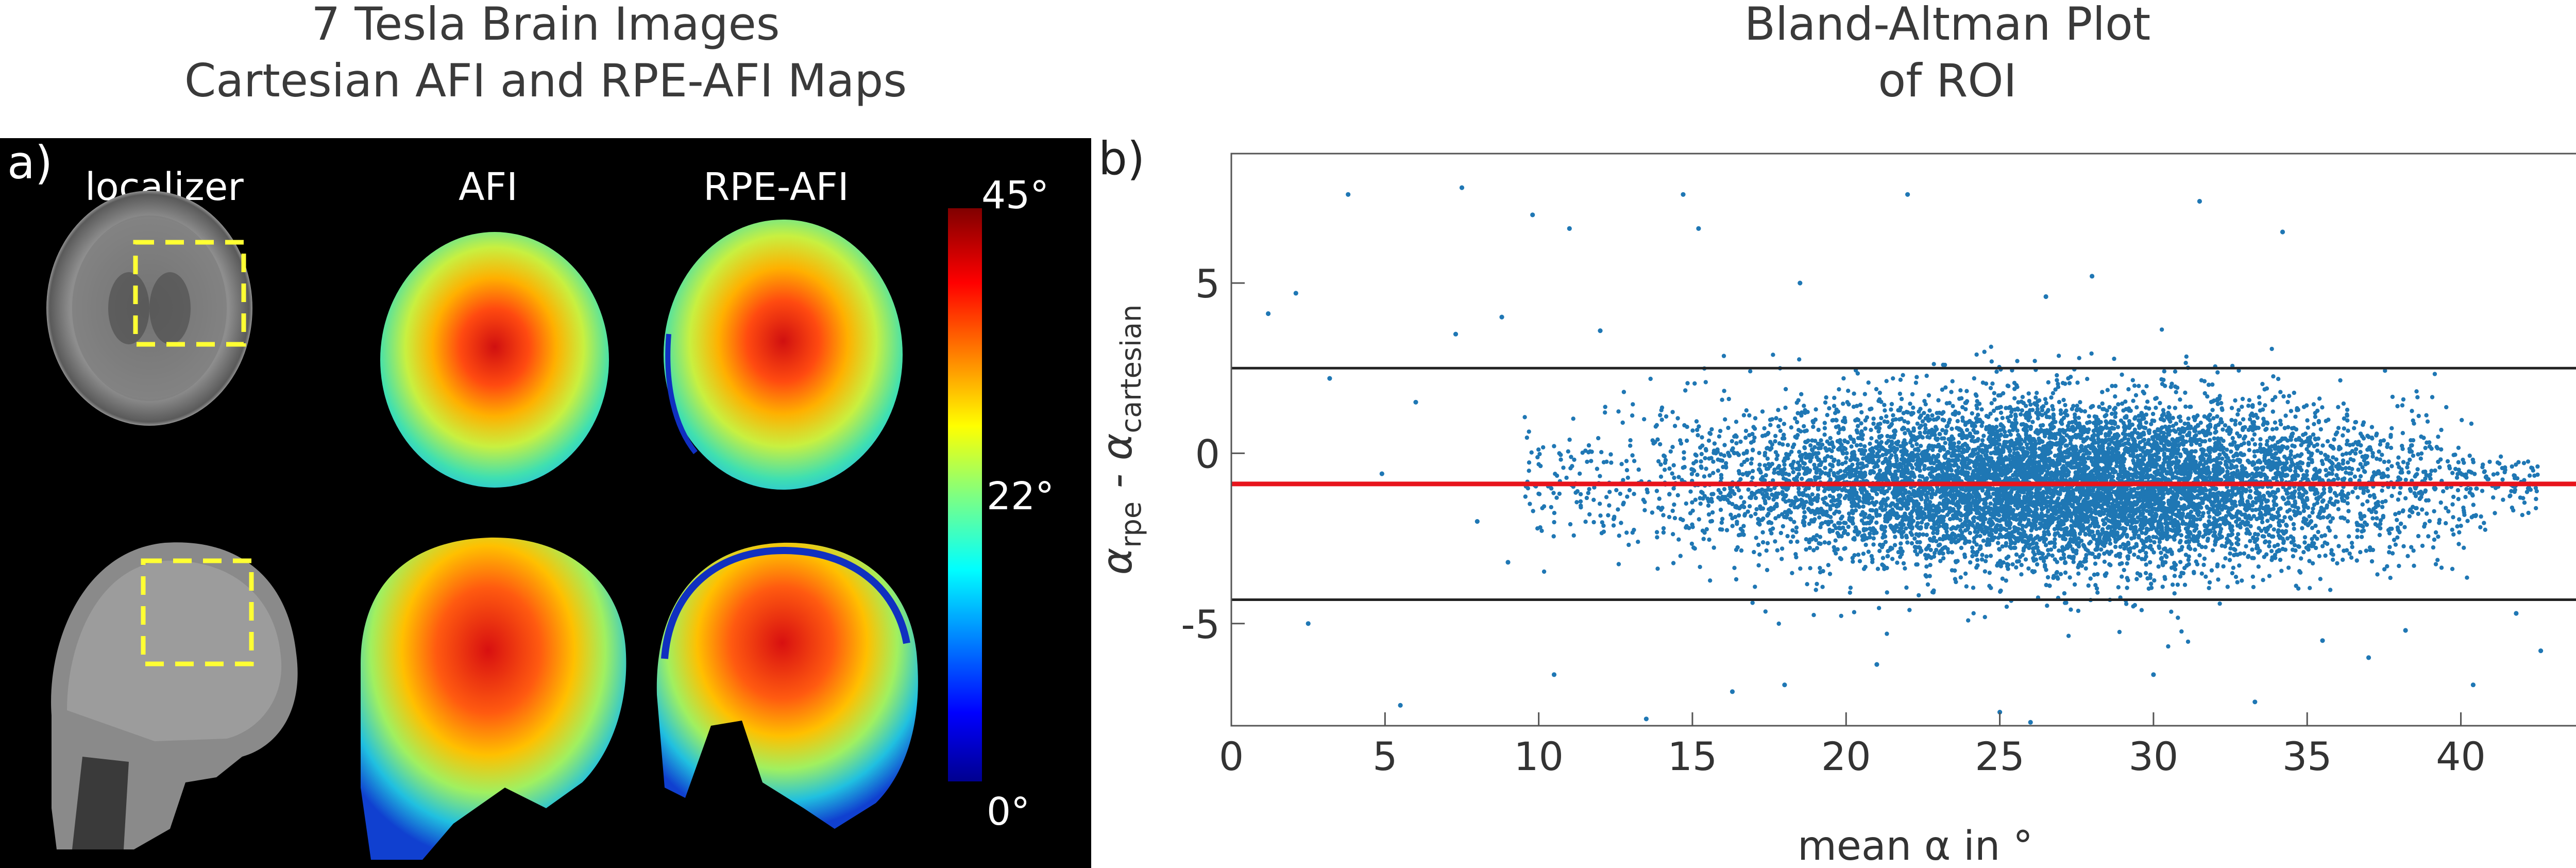 The image size is (2576, 868). What do you see at coordinates (494, 360) in the screenshot?
I see `afi-axial-map` at bounding box center [494, 360].